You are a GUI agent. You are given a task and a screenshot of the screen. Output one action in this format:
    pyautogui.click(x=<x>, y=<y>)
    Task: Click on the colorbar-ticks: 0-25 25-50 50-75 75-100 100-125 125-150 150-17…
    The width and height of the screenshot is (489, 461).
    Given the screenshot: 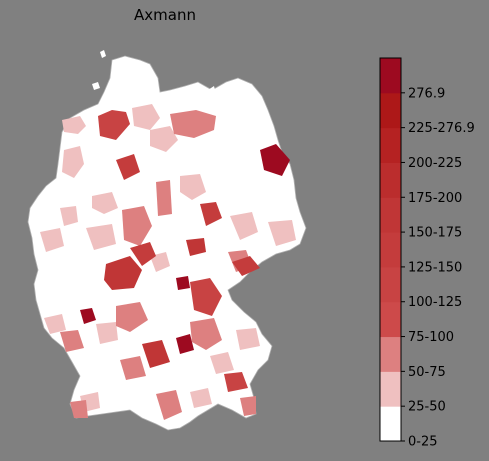 What is the action you would take?
    pyautogui.click(x=438, y=268)
    